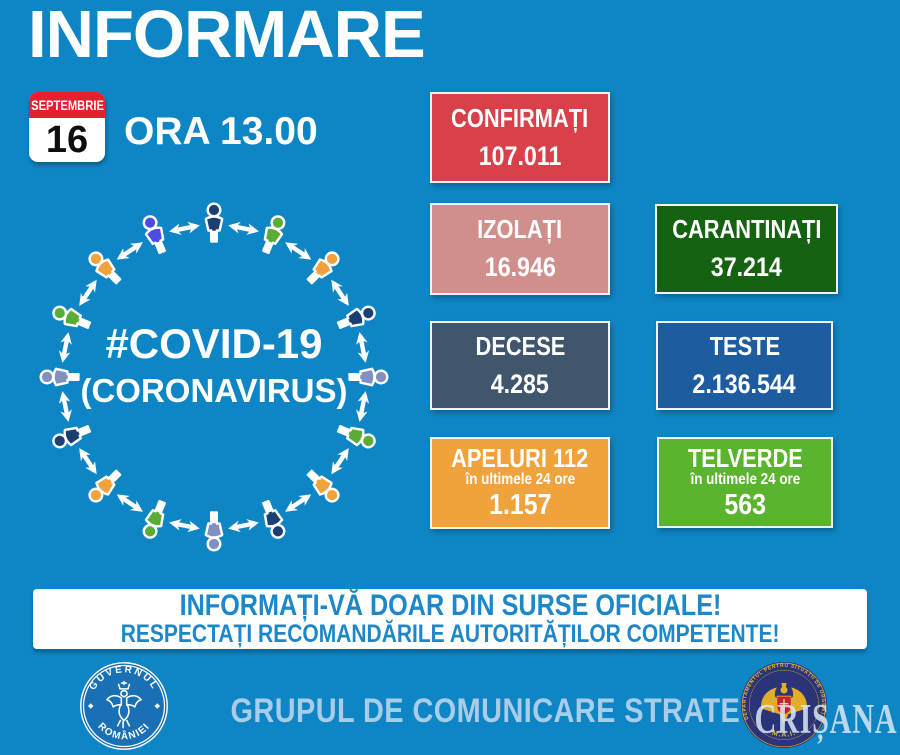 This screenshot has width=900, height=755. What do you see at coordinates (520, 383) in the screenshot?
I see `stat-value: 4.285` at bounding box center [520, 383].